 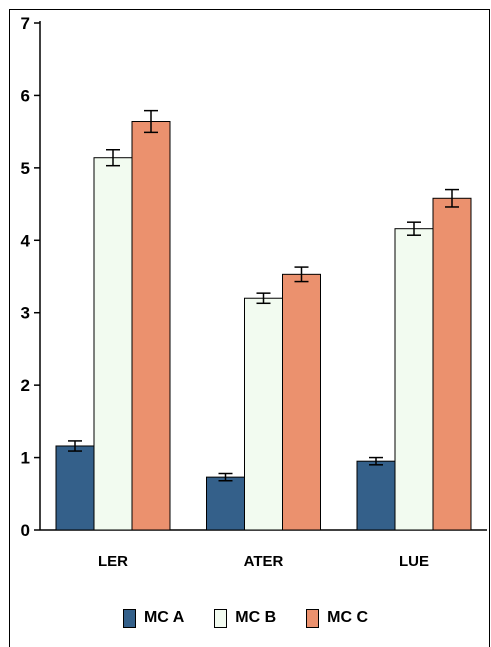 What do you see at coordinates (25, 23) in the screenshot?
I see `y-tick-label: 7` at bounding box center [25, 23].